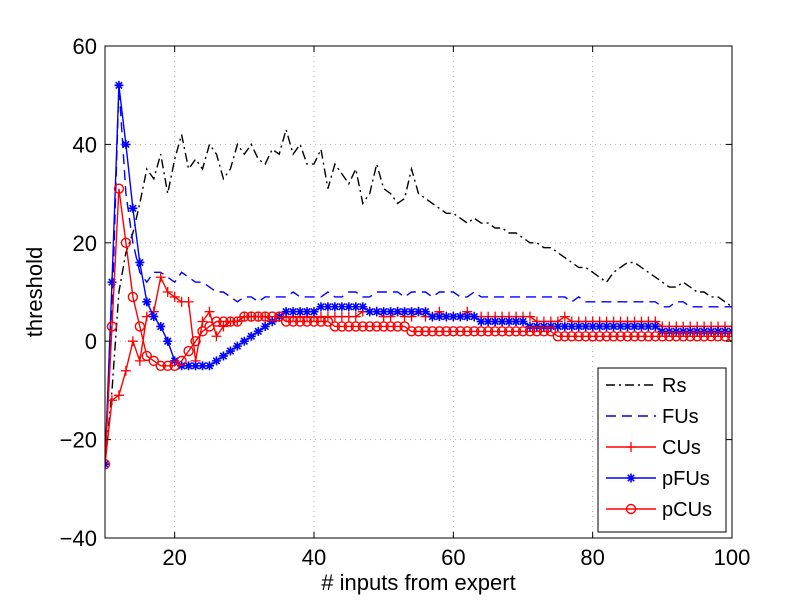  Describe the element at coordinates (78, 538) in the screenshot. I see `y-tick-label: −40` at that location.